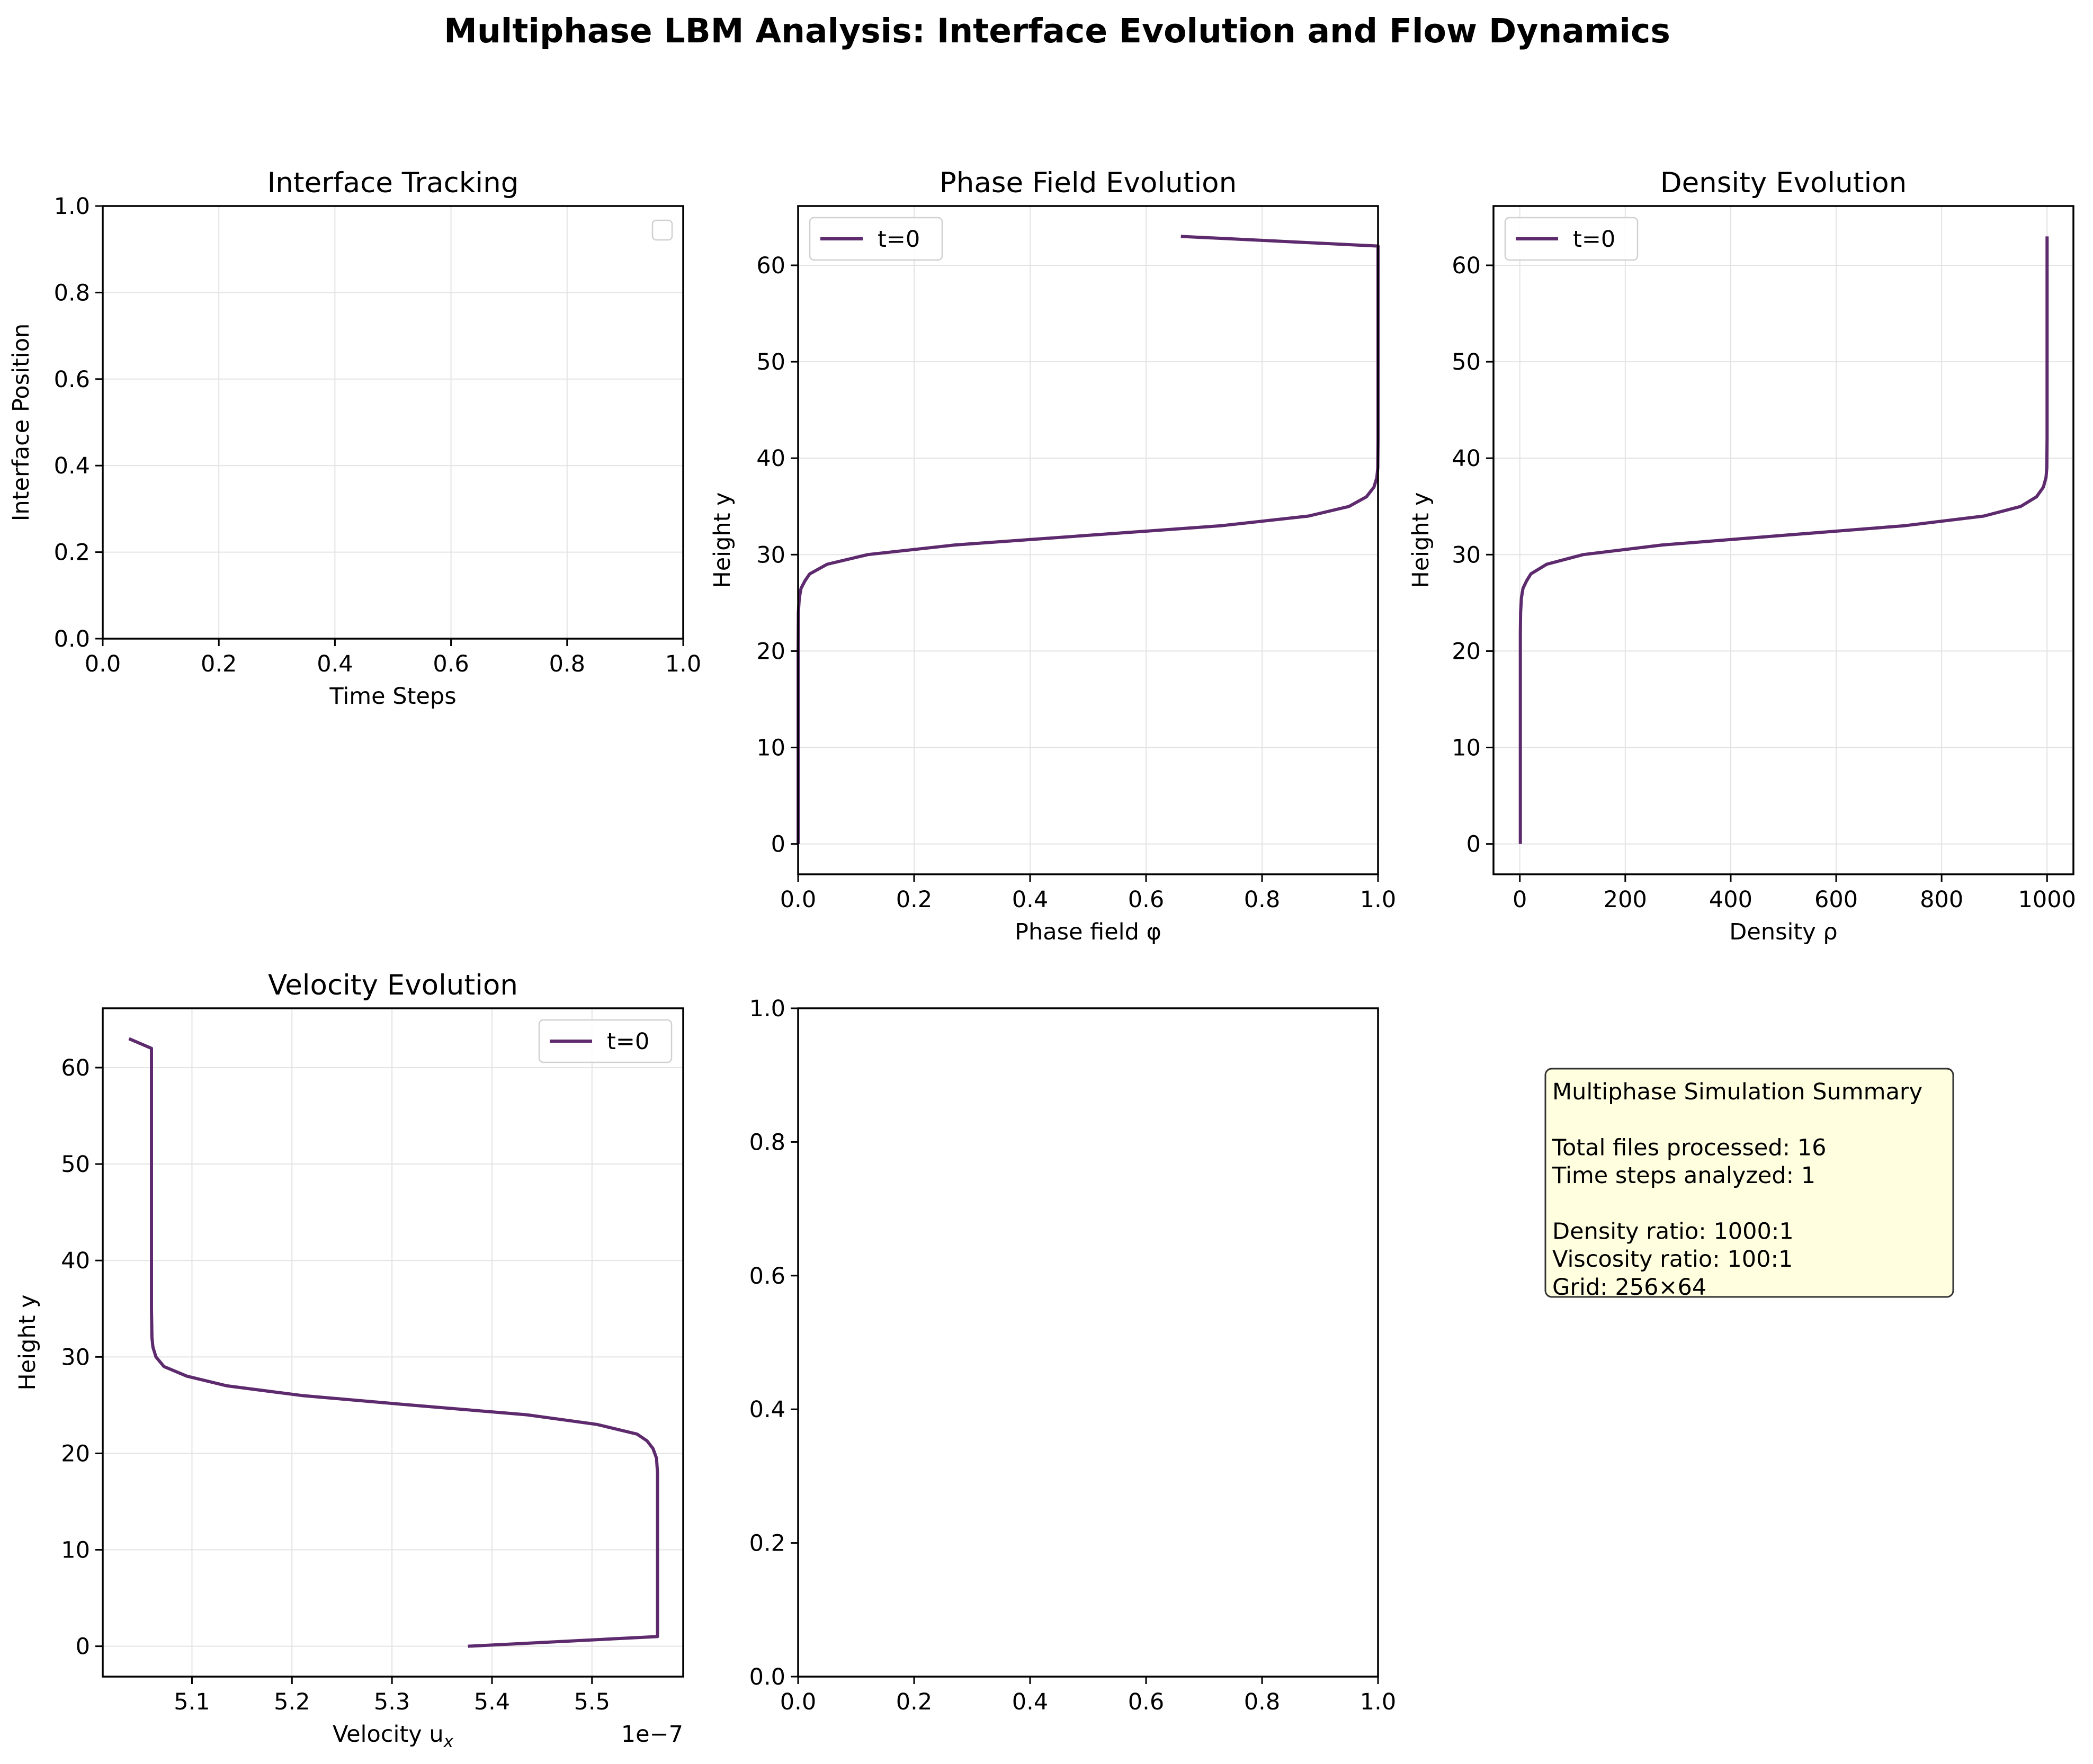 The width and height of the screenshot is (2093, 1764). Describe the element at coordinates (1783, 183) in the screenshot. I see `axes-title: Density Evolution` at that location.